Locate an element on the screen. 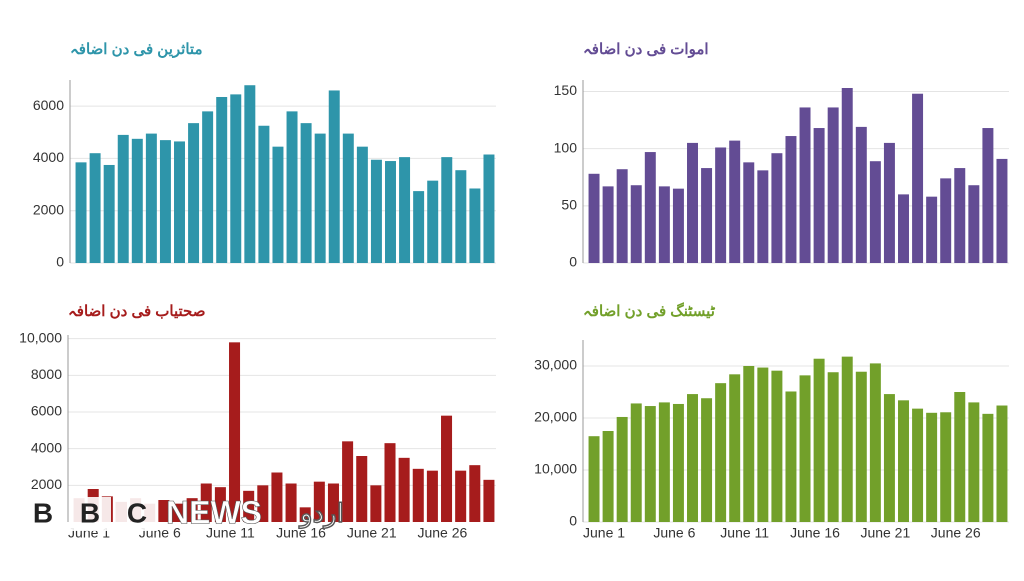 Image resolution: width=1024 pixels, height=581 pixels. logo-name: NEWS is located at coordinates (214, 512).